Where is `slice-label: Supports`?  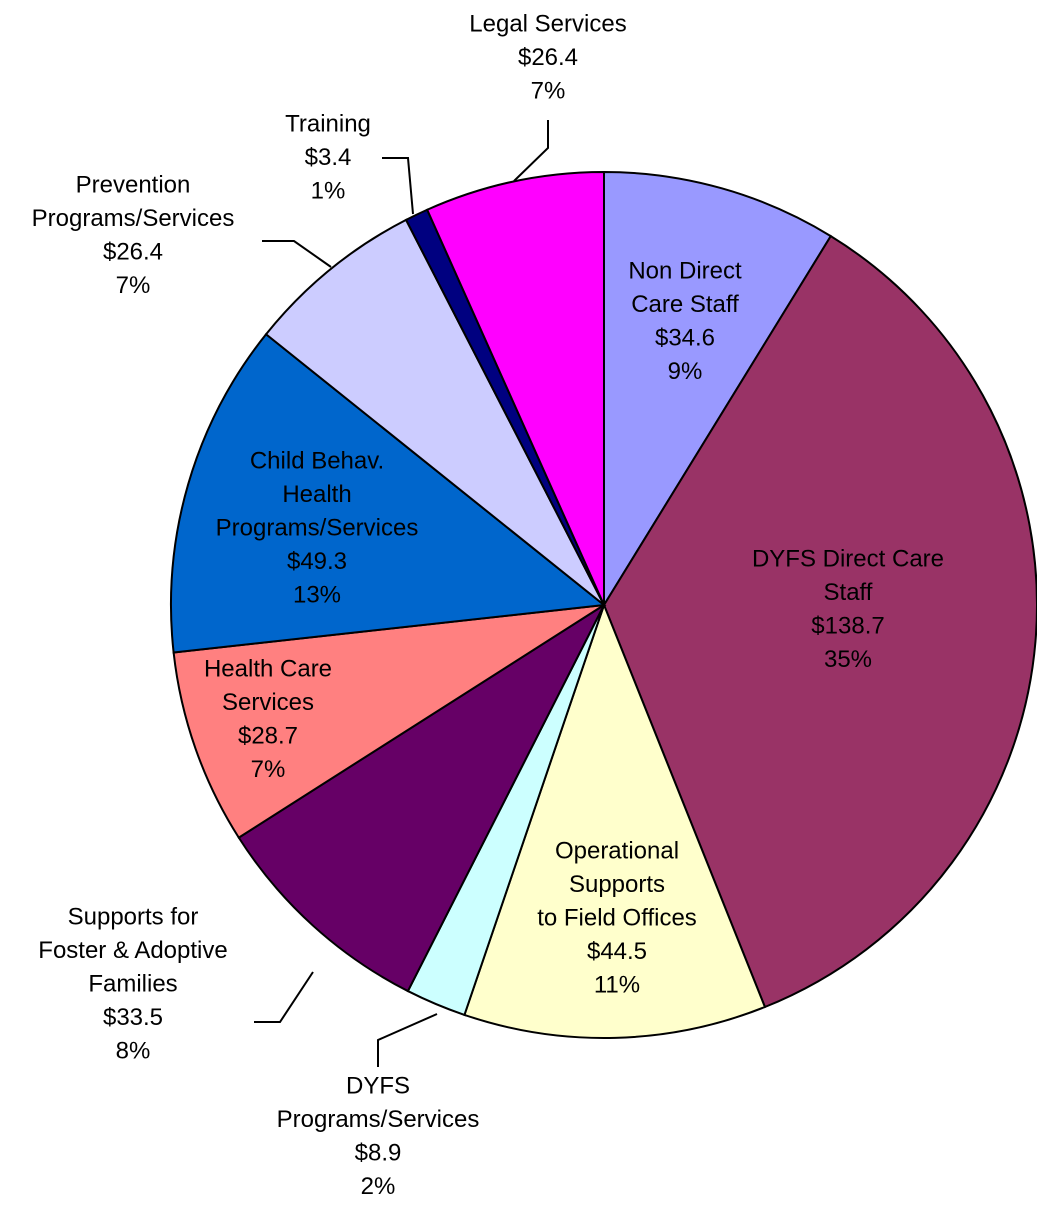 slice-label: Supports is located at coordinates (617, 884).